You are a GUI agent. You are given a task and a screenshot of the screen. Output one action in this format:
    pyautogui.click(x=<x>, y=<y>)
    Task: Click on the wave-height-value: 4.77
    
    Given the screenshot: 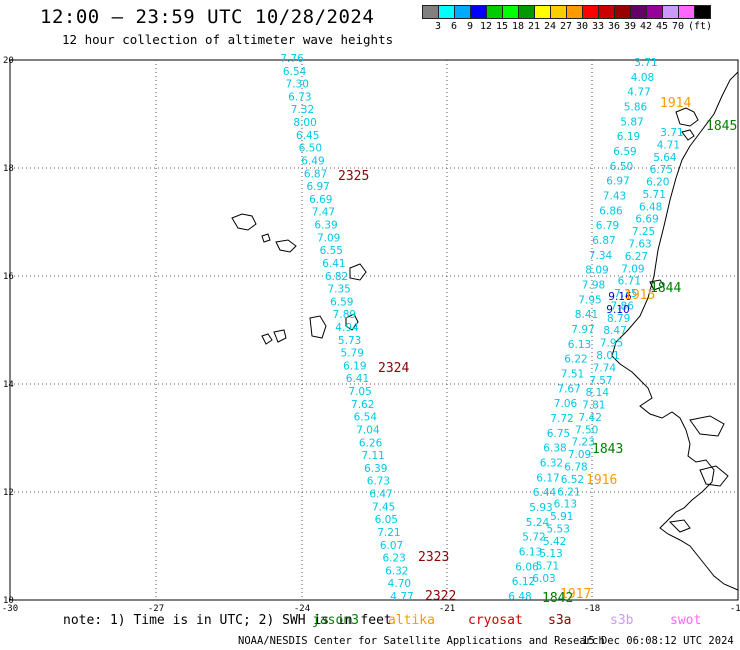 What is the action you would take?
    pyautogui.click(x=638, y=93)
    